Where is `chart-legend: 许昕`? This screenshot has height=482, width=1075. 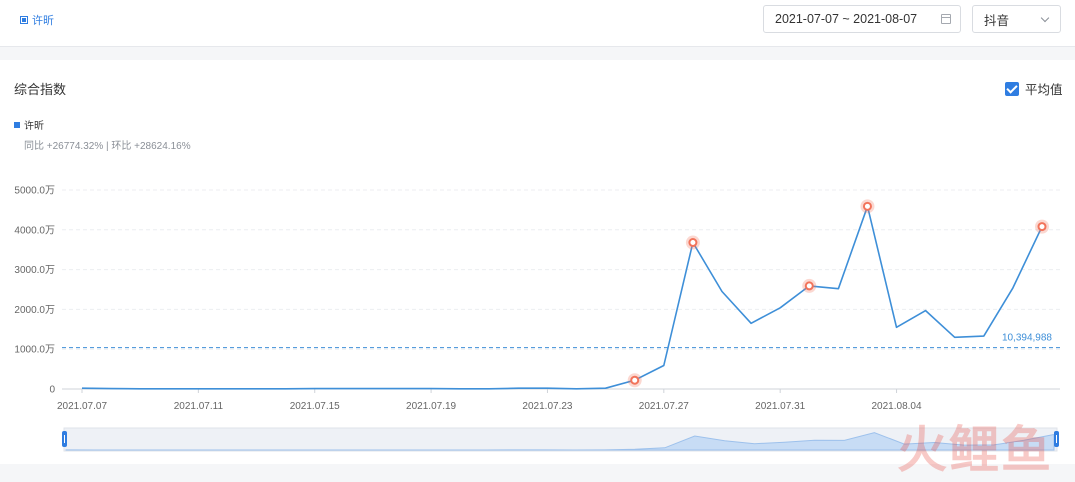 chart-legend: 许昕 is located at coordinates (29, 124).